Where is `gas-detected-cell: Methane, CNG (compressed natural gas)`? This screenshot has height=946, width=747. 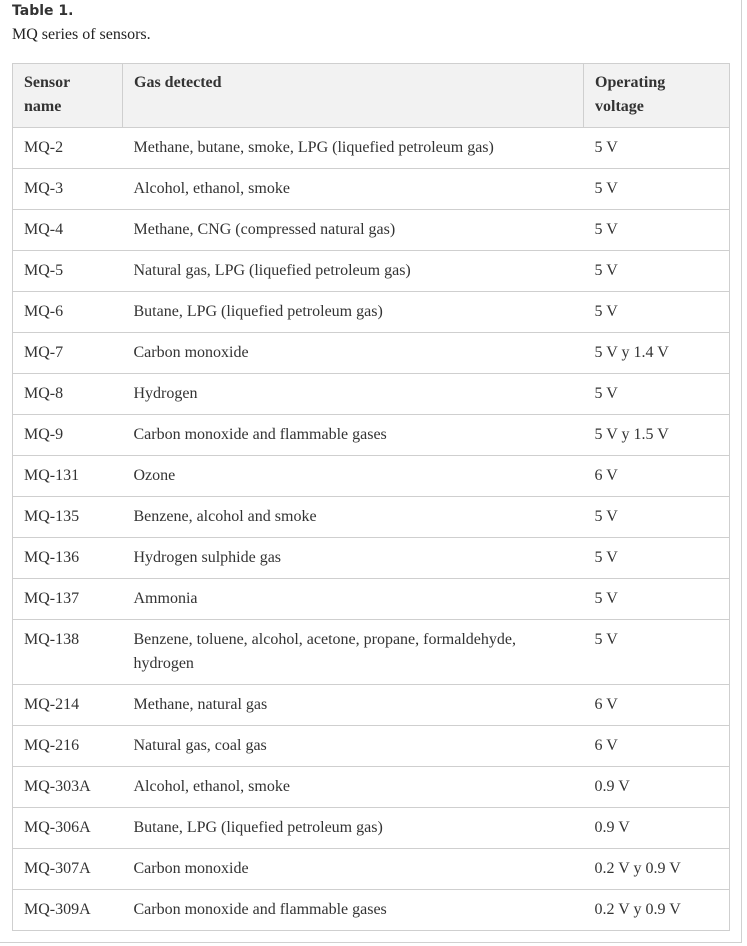
gas-detected-cell: Methane, CNG (compressed natural gas) is located at coordinates (353, 230).